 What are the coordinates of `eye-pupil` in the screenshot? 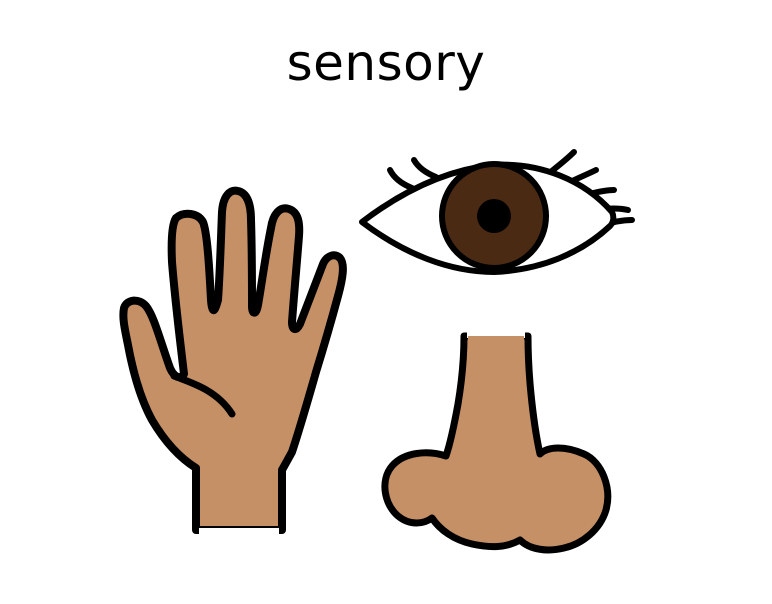 It's located at (494, 216).